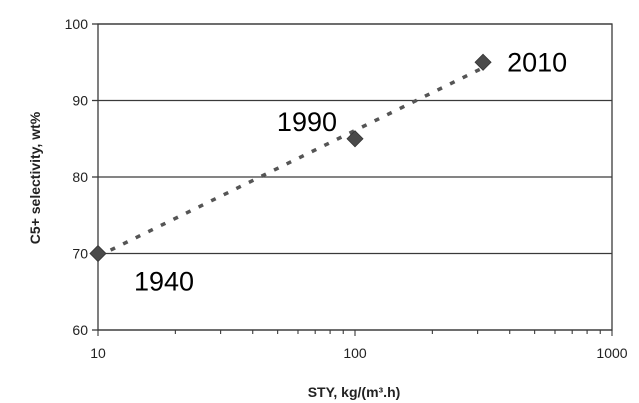  Describe the element at coordinates (164, 282) in the screenshot. I see `data-label-1940: 1940` at that location.